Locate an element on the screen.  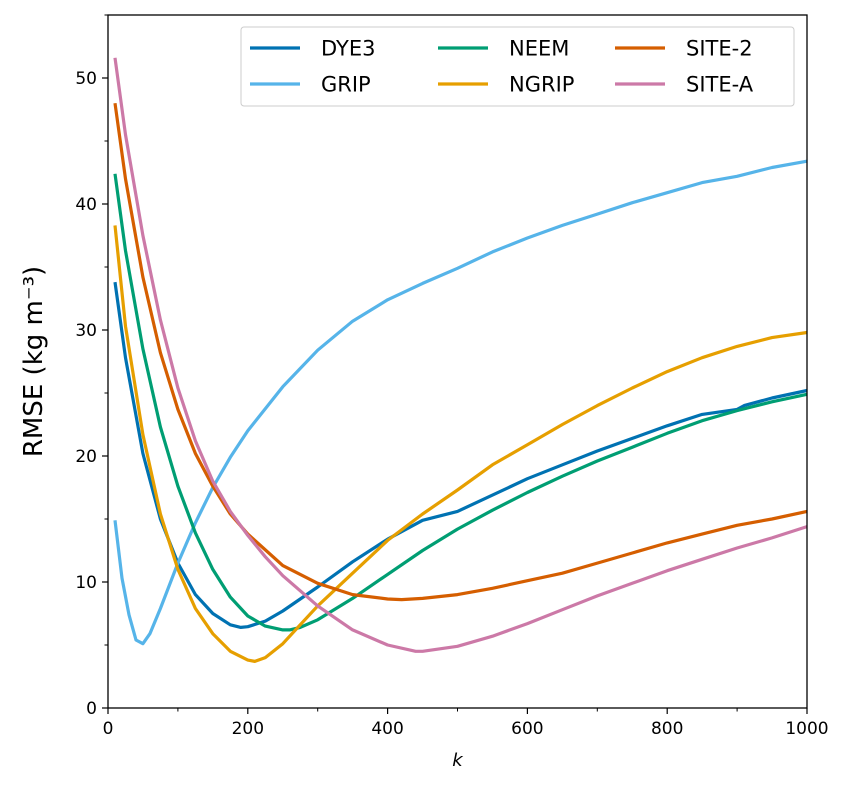
y-axis-label: RMSE (kg m⁻³) is located at coordinates (34, 361).